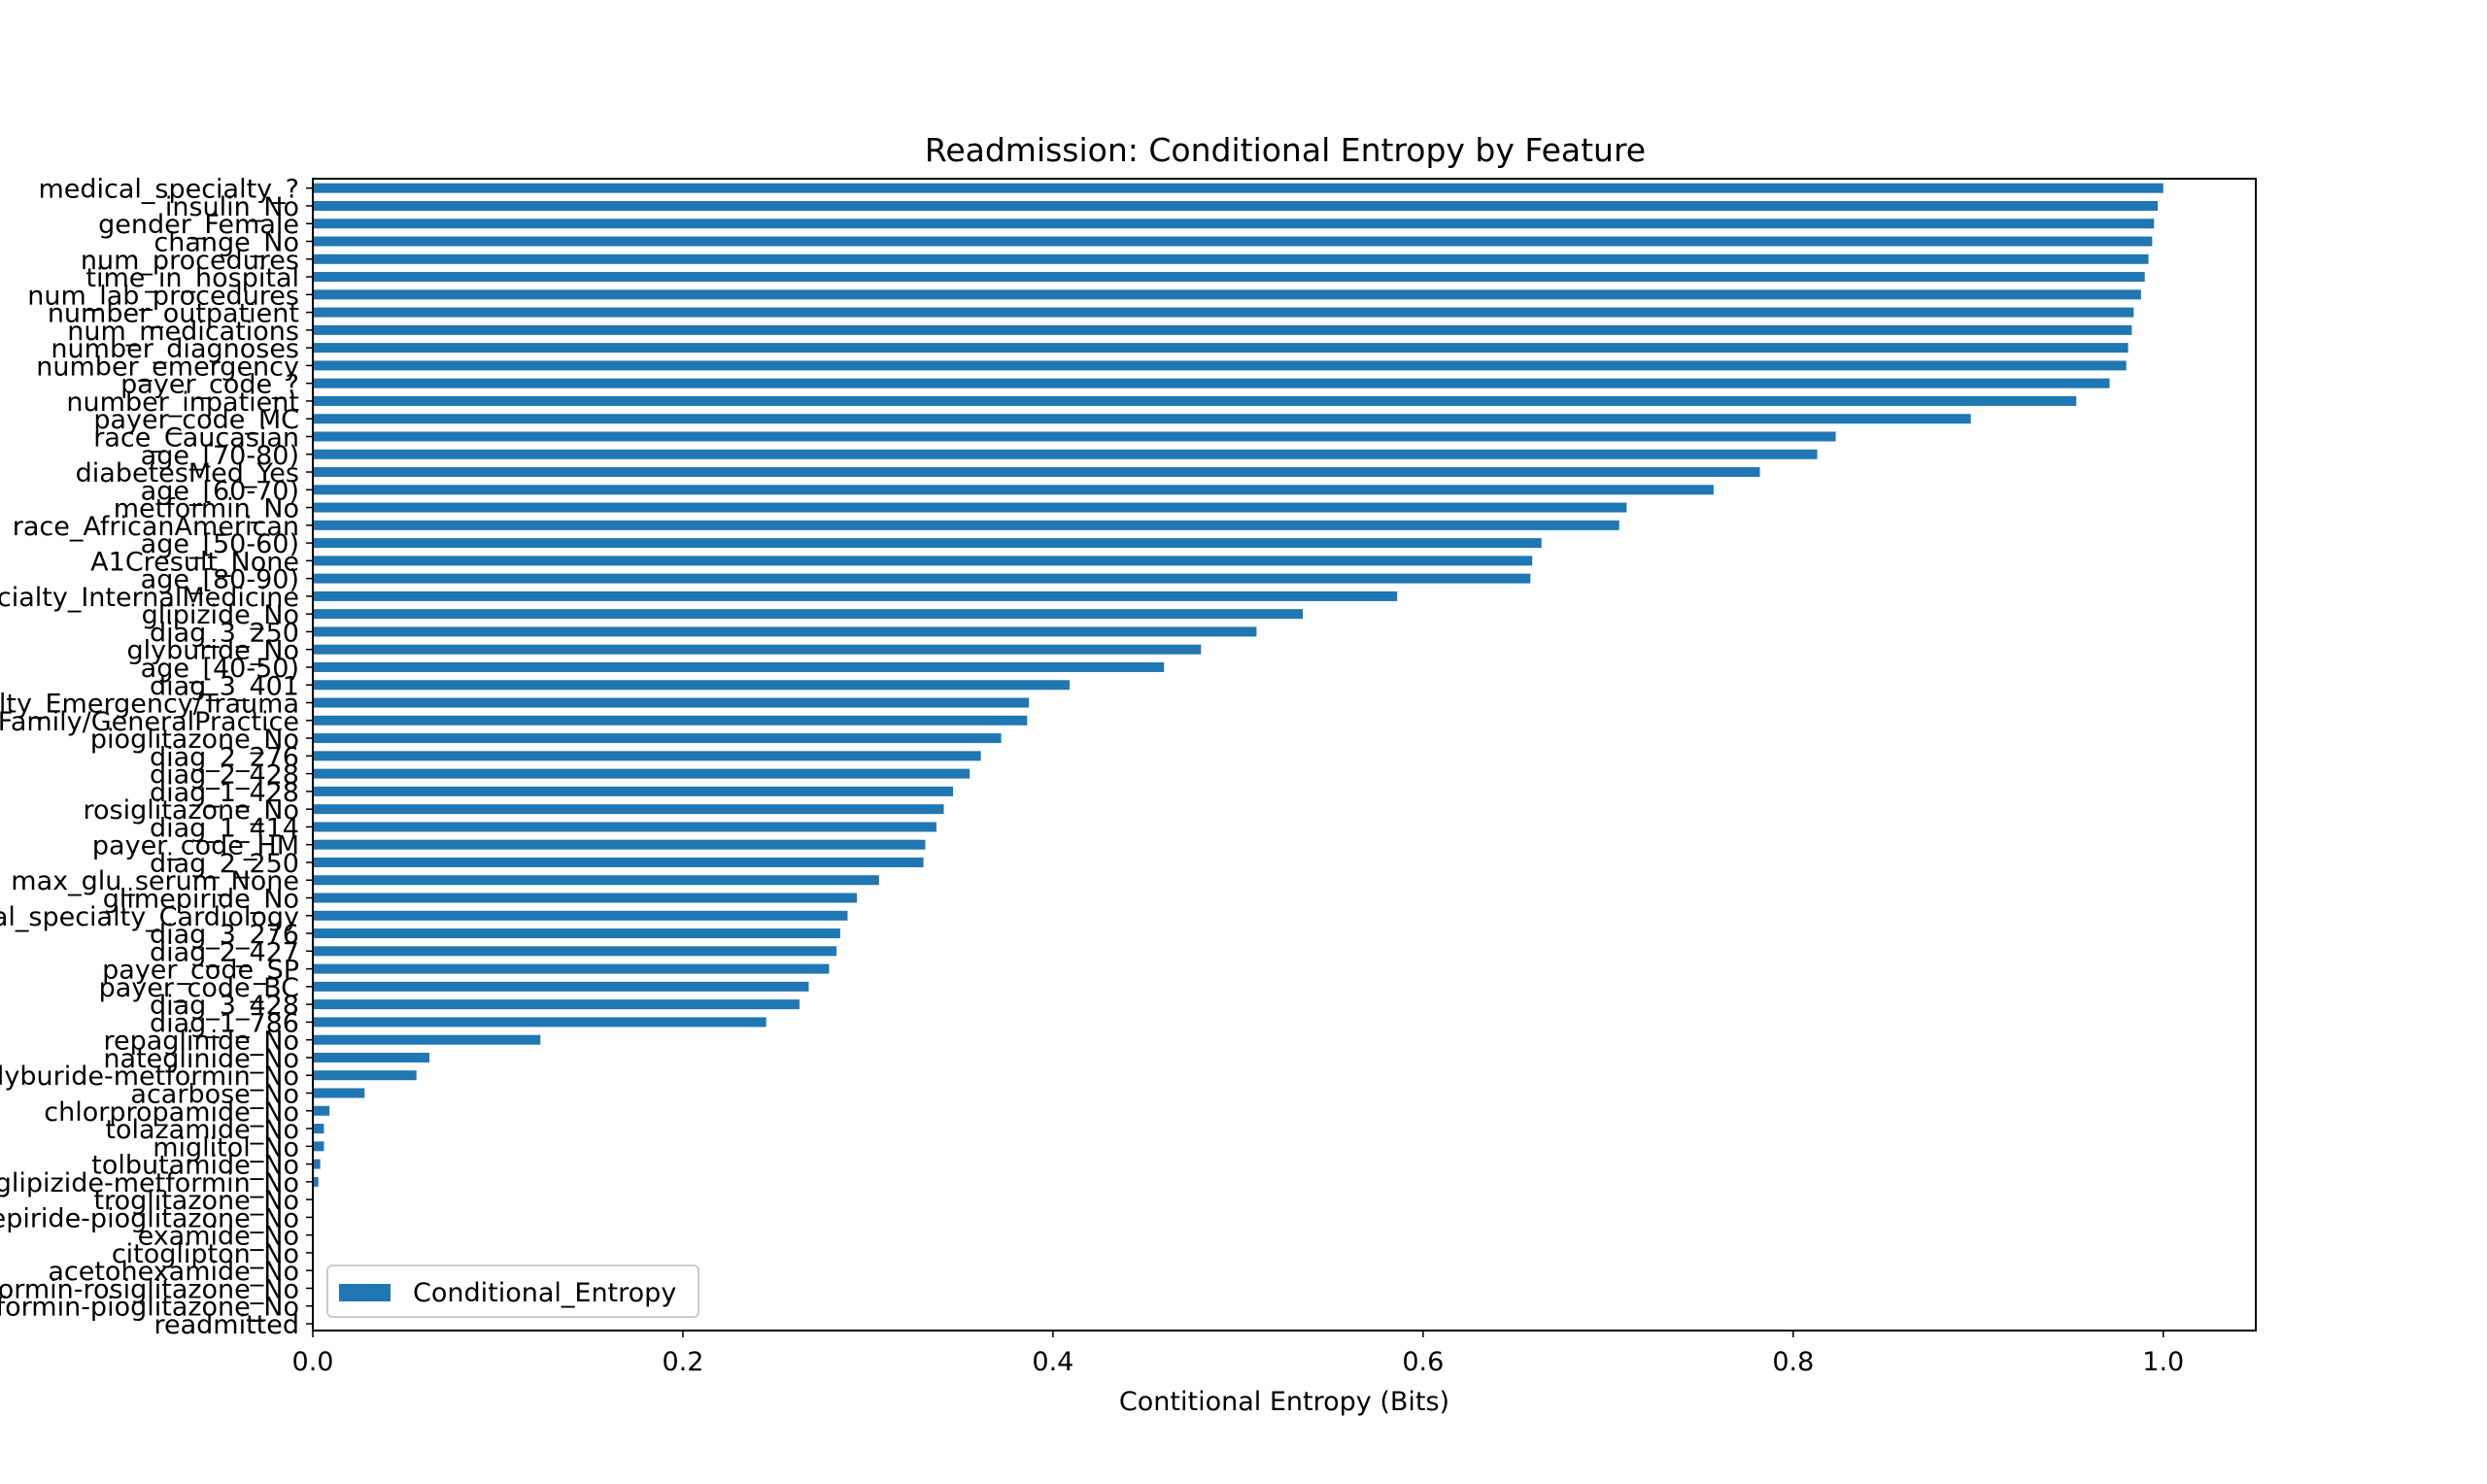 The width and height of the screenshot is (2487, 1484). Describe the element at coordinates (316, 1181) in the screenshot. I see `bar-glipizide-metformin_No` at that location.